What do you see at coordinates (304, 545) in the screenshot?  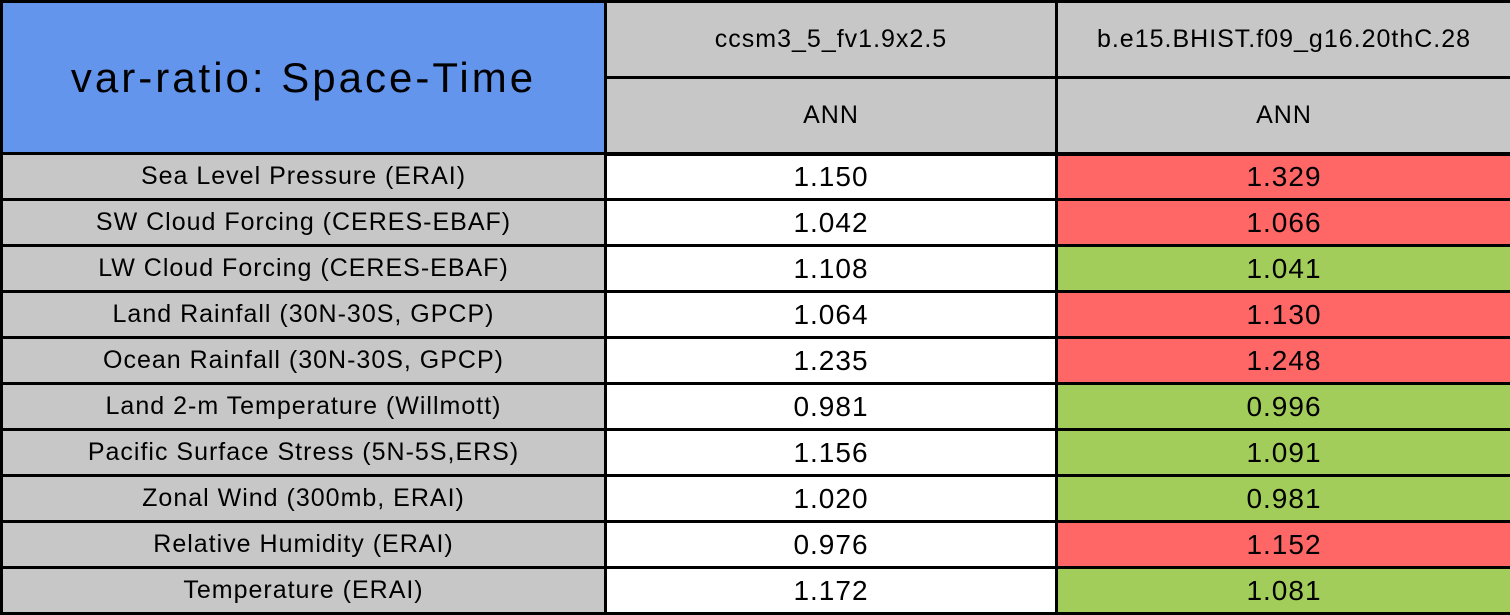 I see `row-label: Relative Humidity (ERAI)` at bounding box center [304, 545].